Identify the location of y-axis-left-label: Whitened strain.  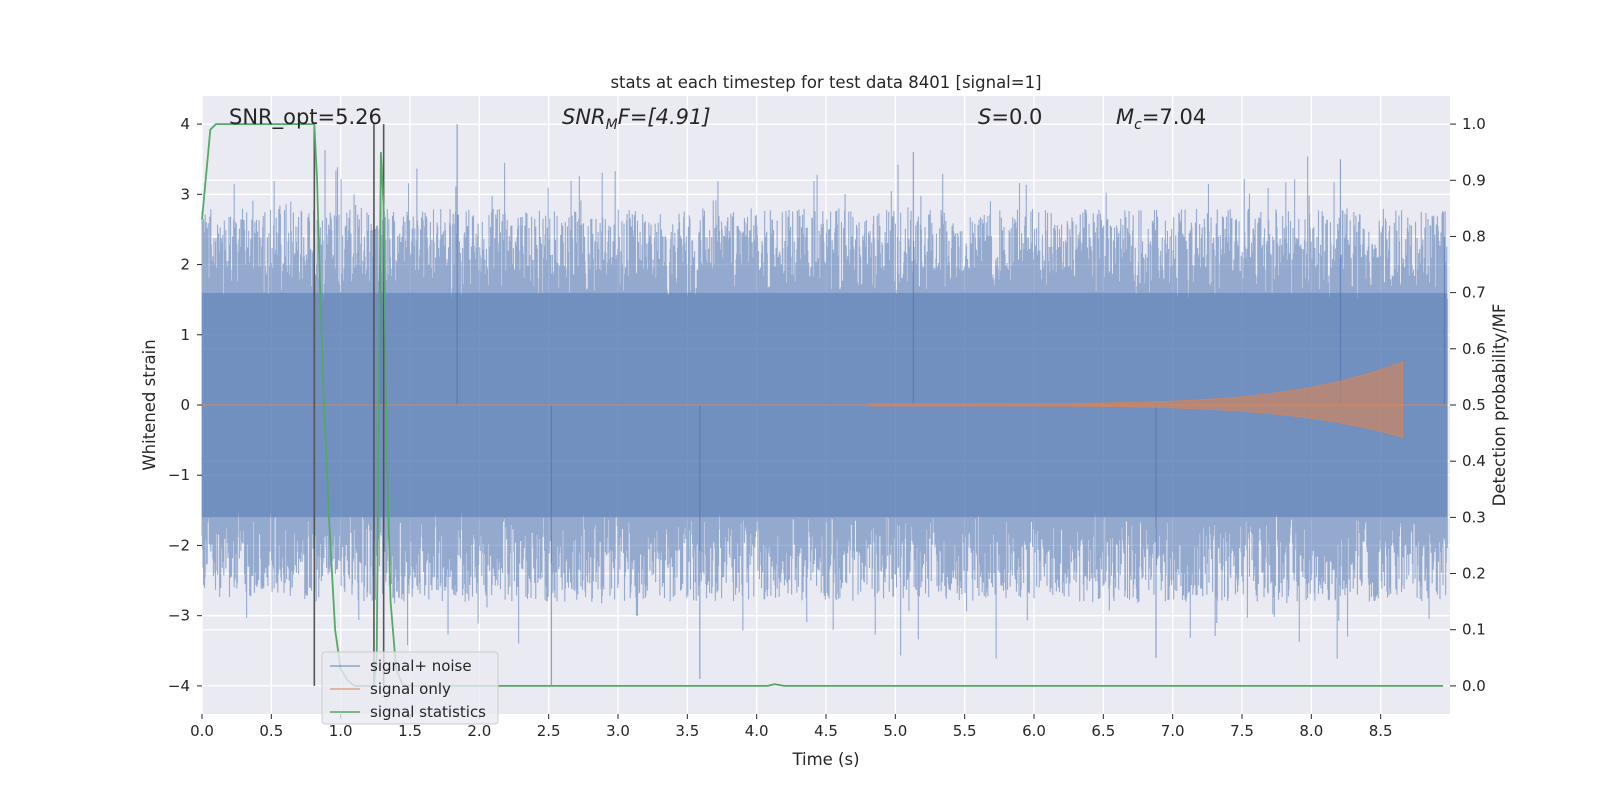
(149, 404).